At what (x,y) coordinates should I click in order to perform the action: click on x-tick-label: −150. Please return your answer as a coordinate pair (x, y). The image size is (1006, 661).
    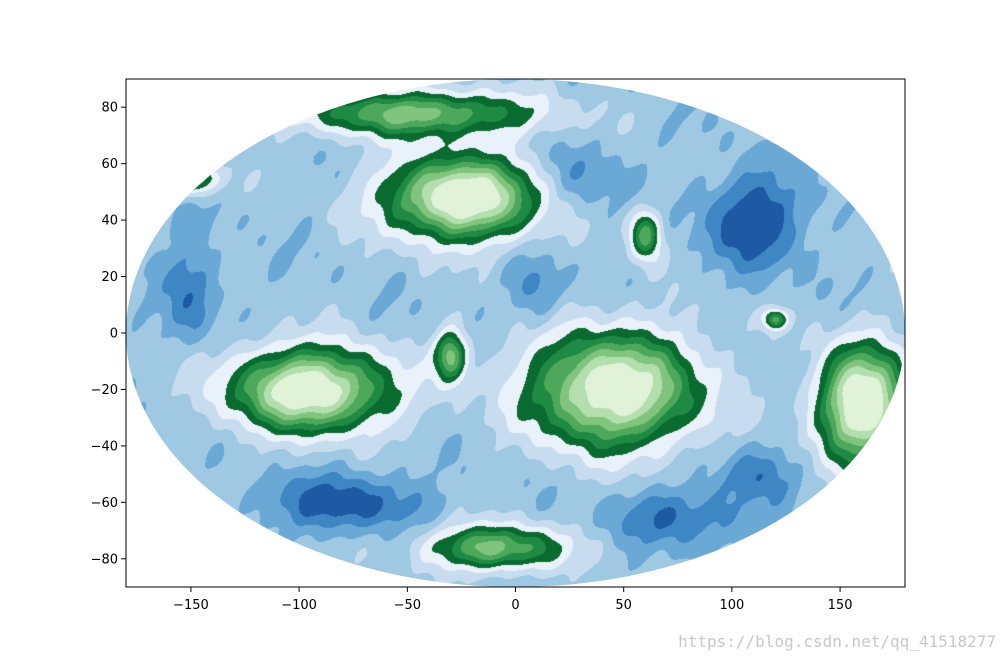
    Looking at the image, I should click on (191, 605).